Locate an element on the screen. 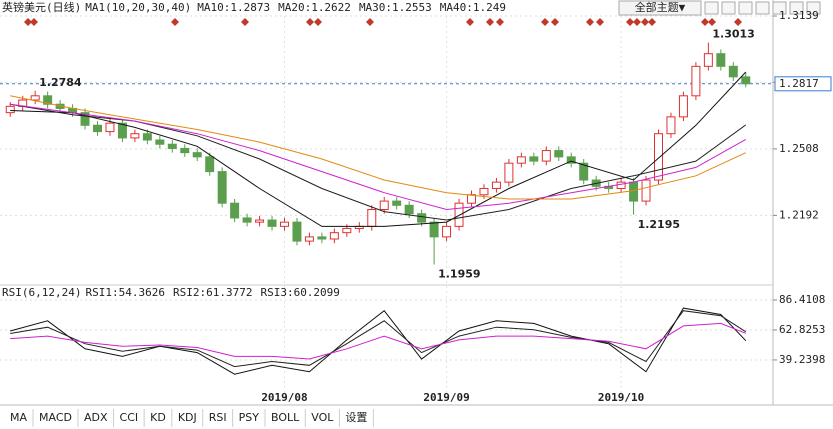 The width and height of the screenshot is (833, 429). event-markers is located at coordinates (383, 22).